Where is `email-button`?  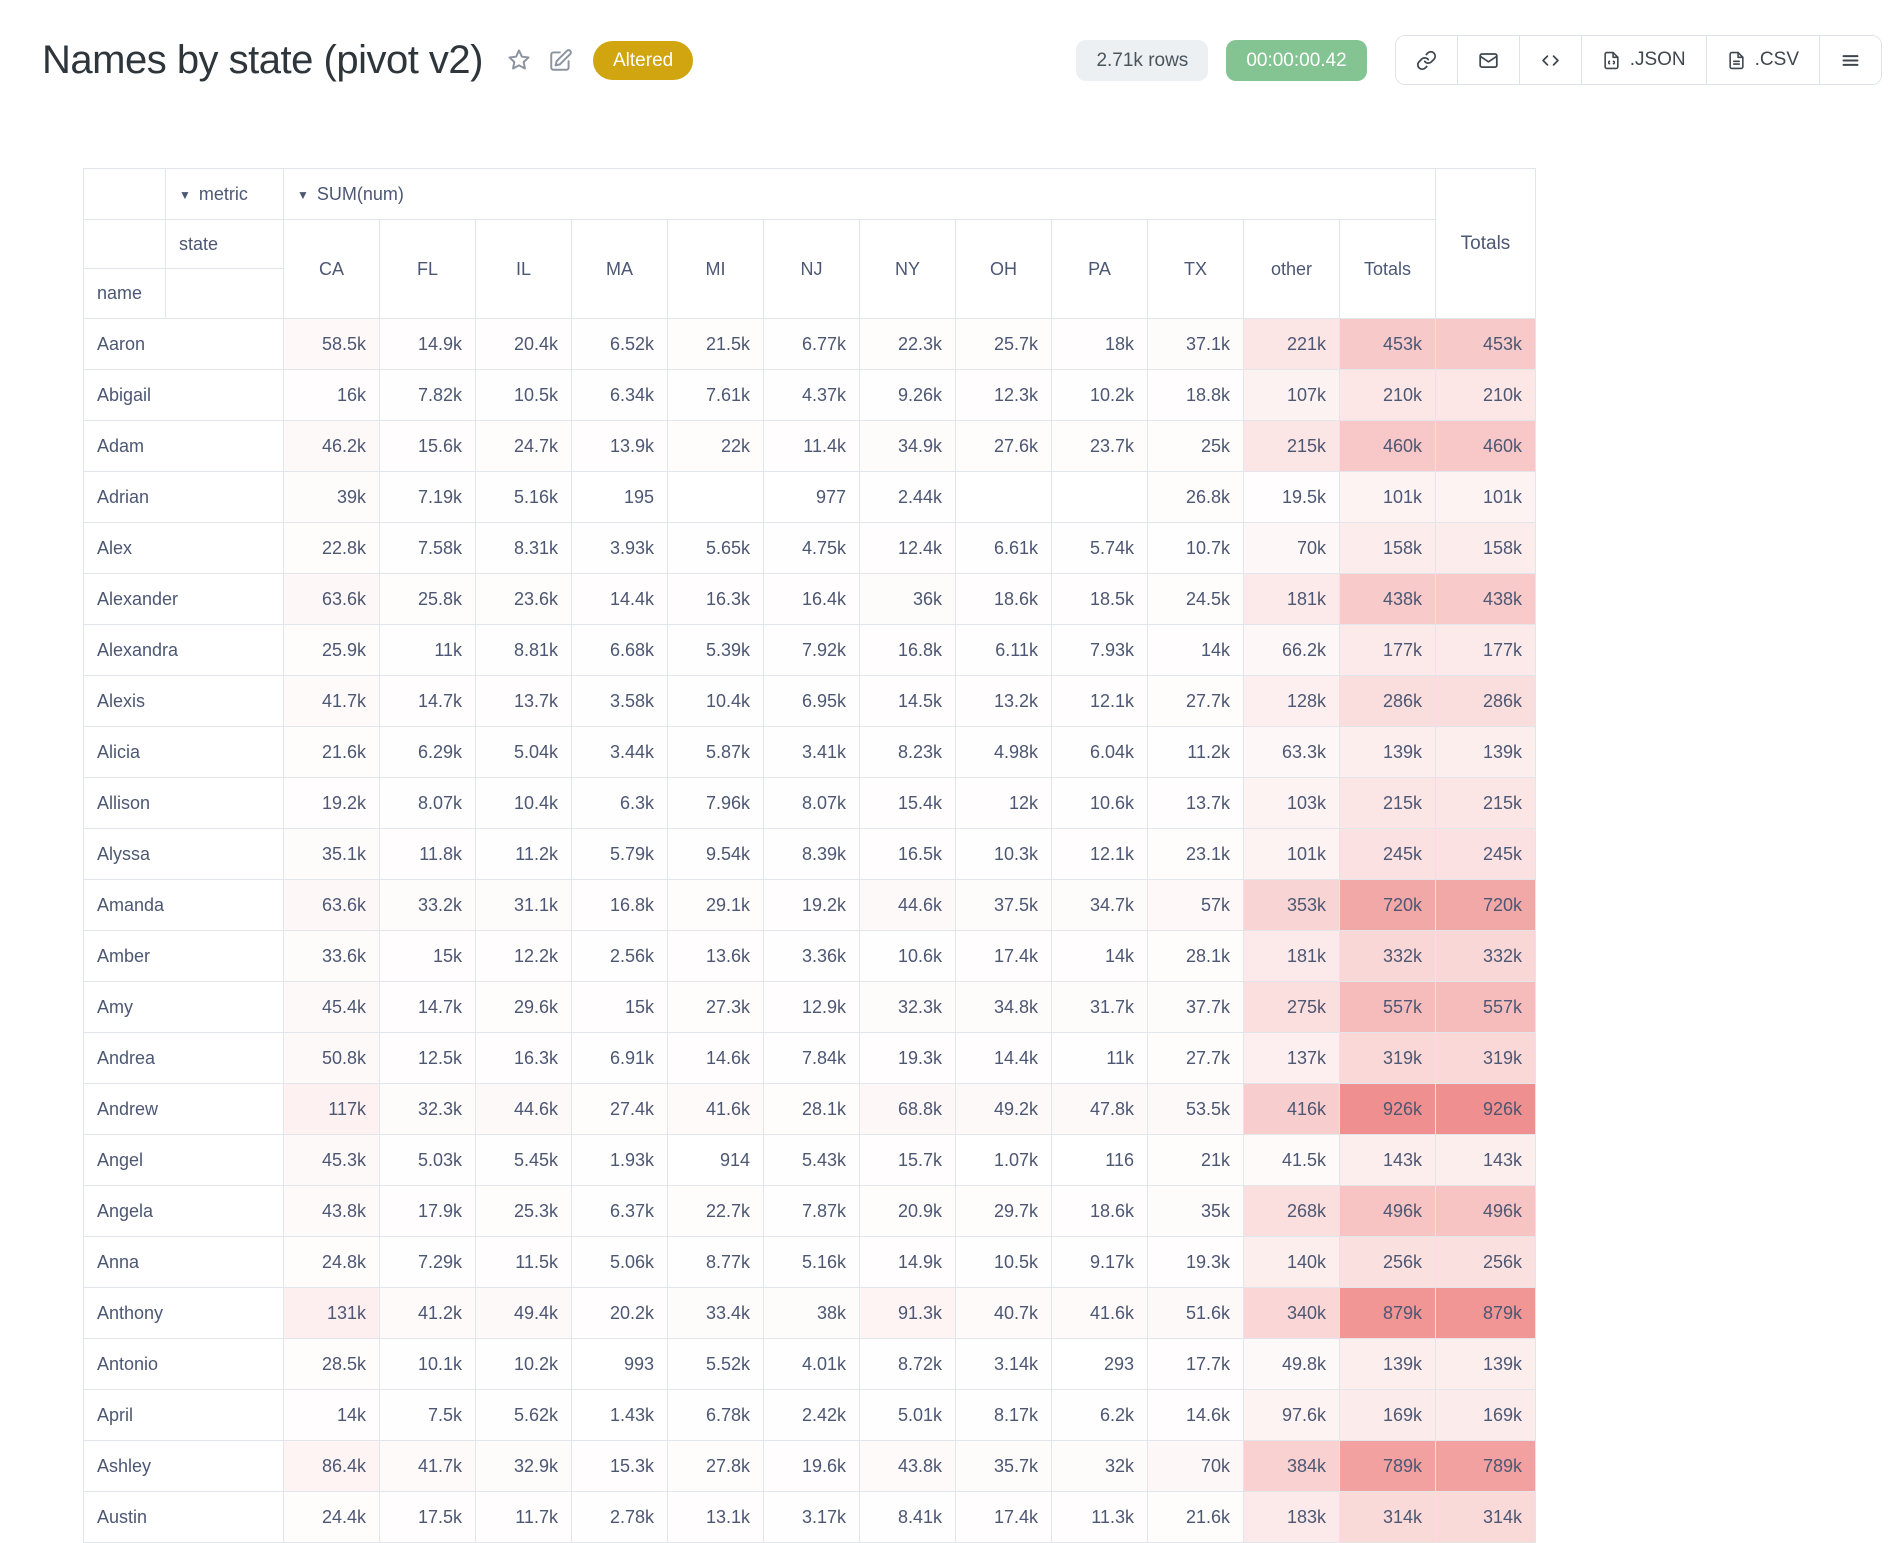
email-button is located at coordinates (1487, 60).